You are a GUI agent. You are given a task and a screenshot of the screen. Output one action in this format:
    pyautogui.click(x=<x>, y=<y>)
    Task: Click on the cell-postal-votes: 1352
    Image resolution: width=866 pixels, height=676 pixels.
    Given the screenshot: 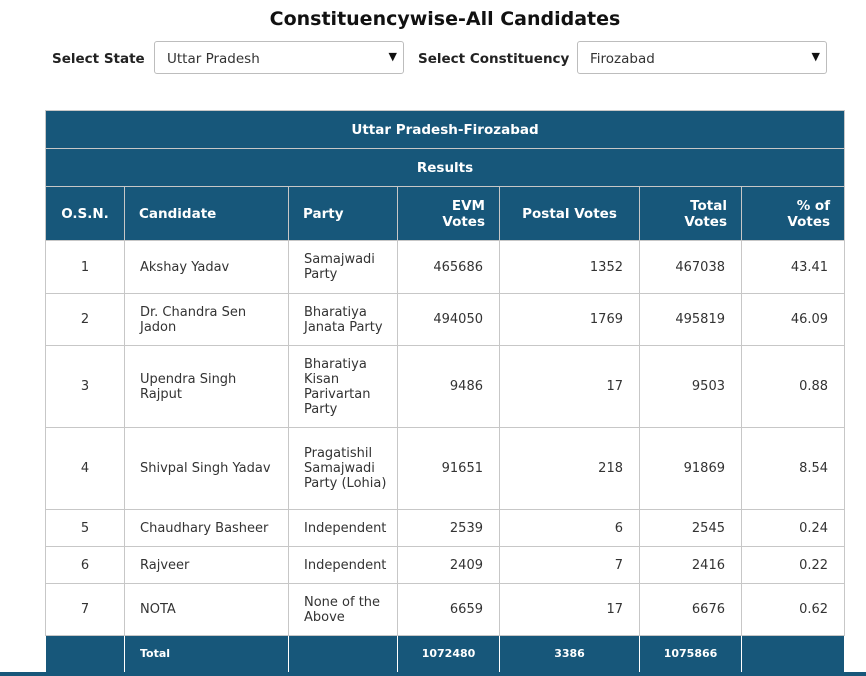 What is the action you would take?
    pyautogui.click(x=569, y=267)
    